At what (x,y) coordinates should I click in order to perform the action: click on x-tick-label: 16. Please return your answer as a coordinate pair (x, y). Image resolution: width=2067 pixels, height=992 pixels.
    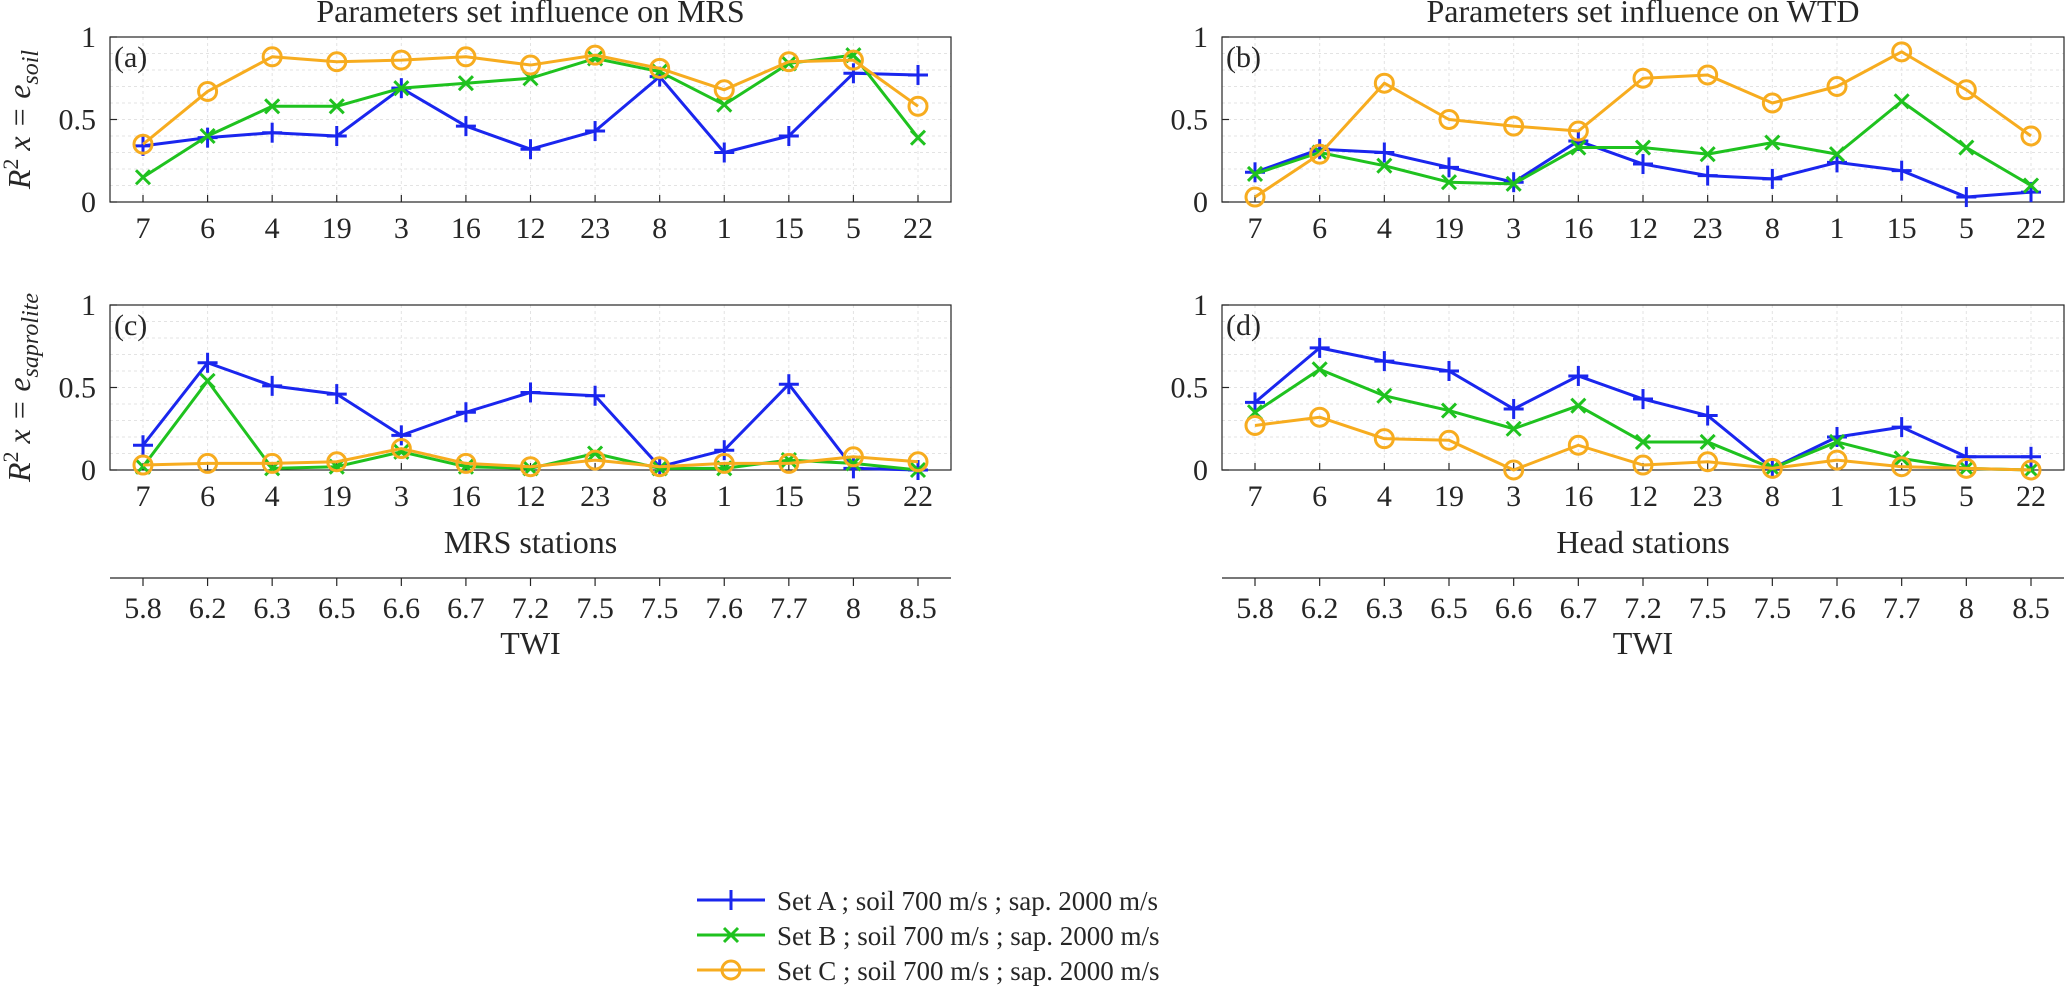
    Looking at the image, I should click on (466, 496).